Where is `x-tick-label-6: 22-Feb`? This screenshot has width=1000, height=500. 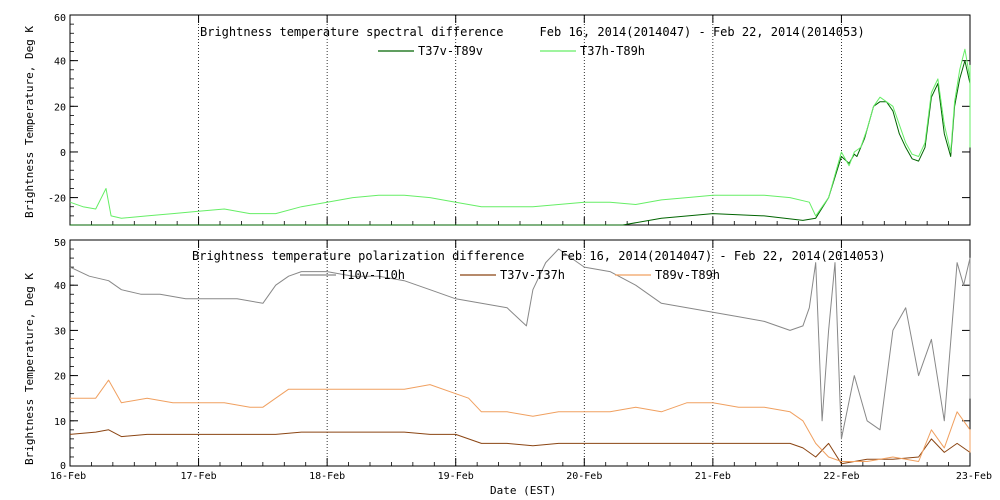
x-tick-label-6: 22-Feb is located at coordinates (841, 476).